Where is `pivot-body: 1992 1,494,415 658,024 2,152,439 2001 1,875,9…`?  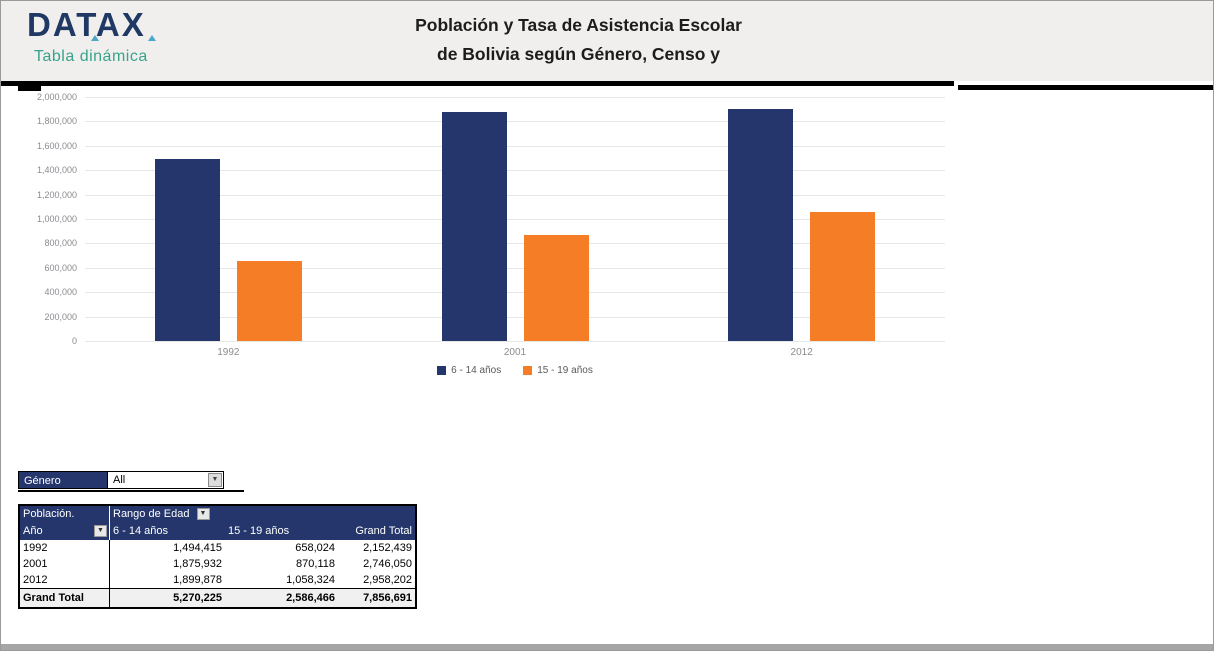
pivot-body: 1992 1,494,415 658,024 2,152,439 2001 1,875,9… is located at coordinates (217, 573).